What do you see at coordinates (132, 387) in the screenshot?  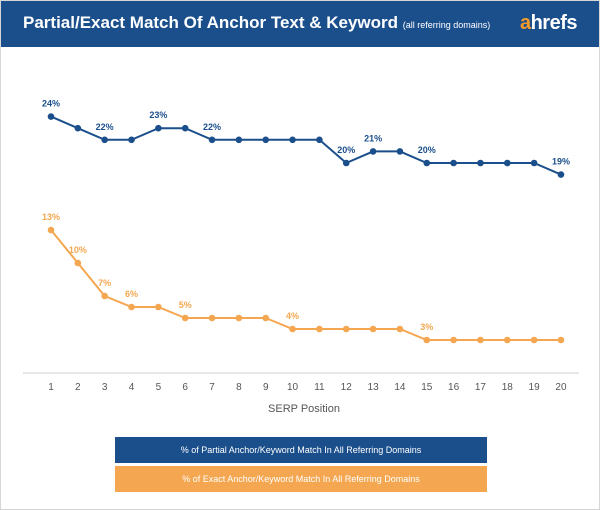 I see `x-tick-label-4: 4` at bounding box center [132, 387].